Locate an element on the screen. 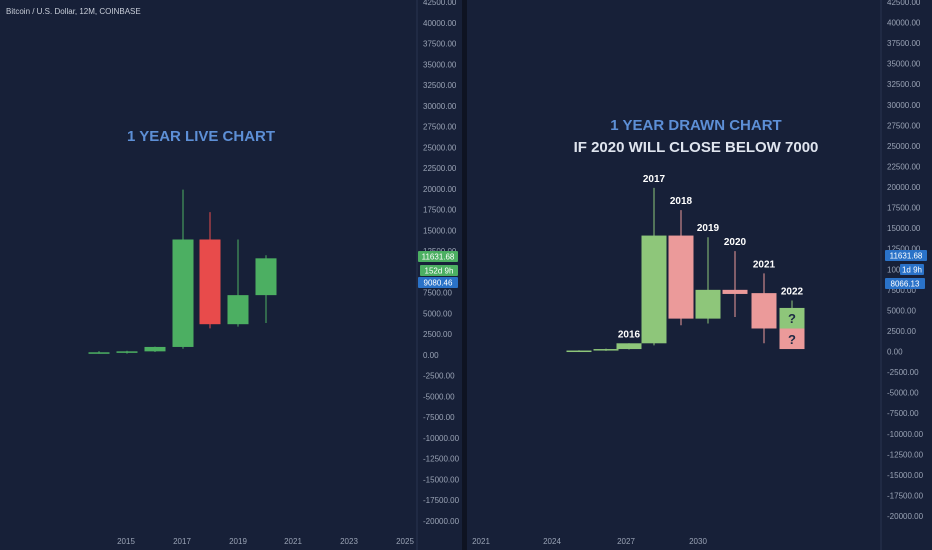 This screenshot has height=550, width=932. x-tick-label: 2027 is located at coordinates (626, 541).